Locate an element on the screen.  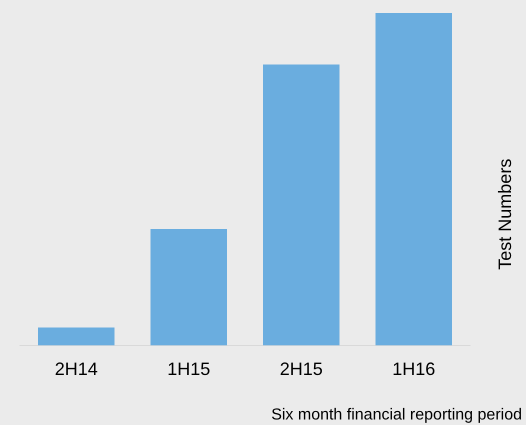
x-tick-label: 1H16 is located at coordinates (414, 369).